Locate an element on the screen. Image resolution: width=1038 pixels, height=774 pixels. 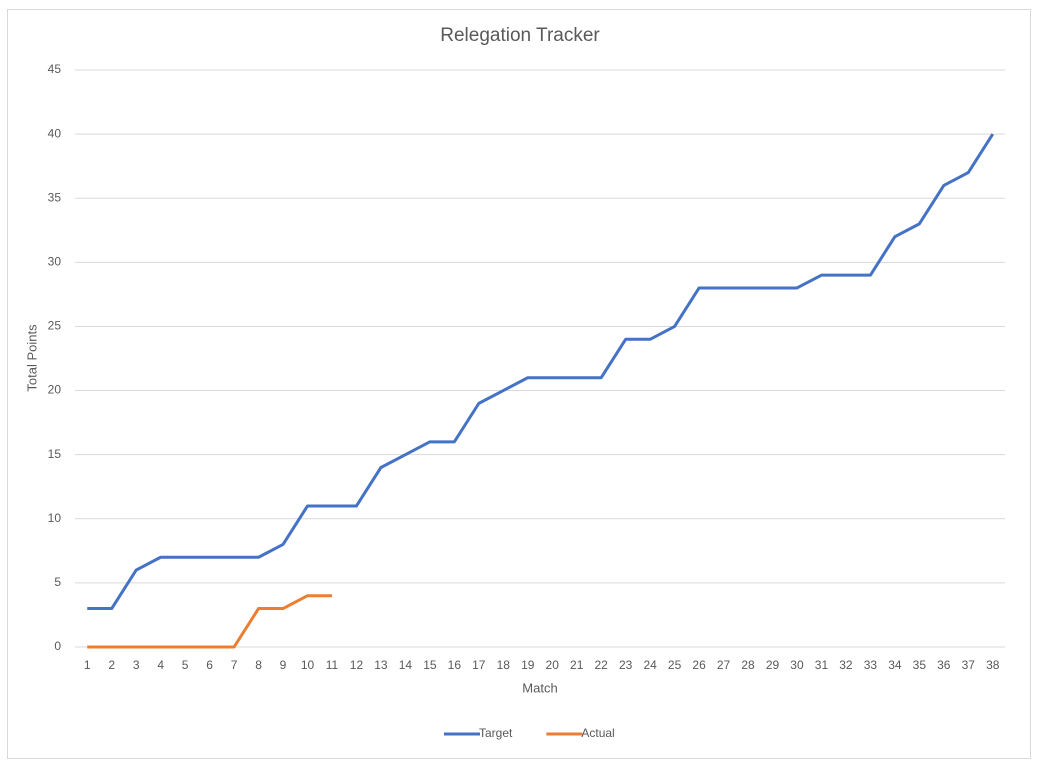
x-tick-label: 33 is located at coordinates (871, 665).